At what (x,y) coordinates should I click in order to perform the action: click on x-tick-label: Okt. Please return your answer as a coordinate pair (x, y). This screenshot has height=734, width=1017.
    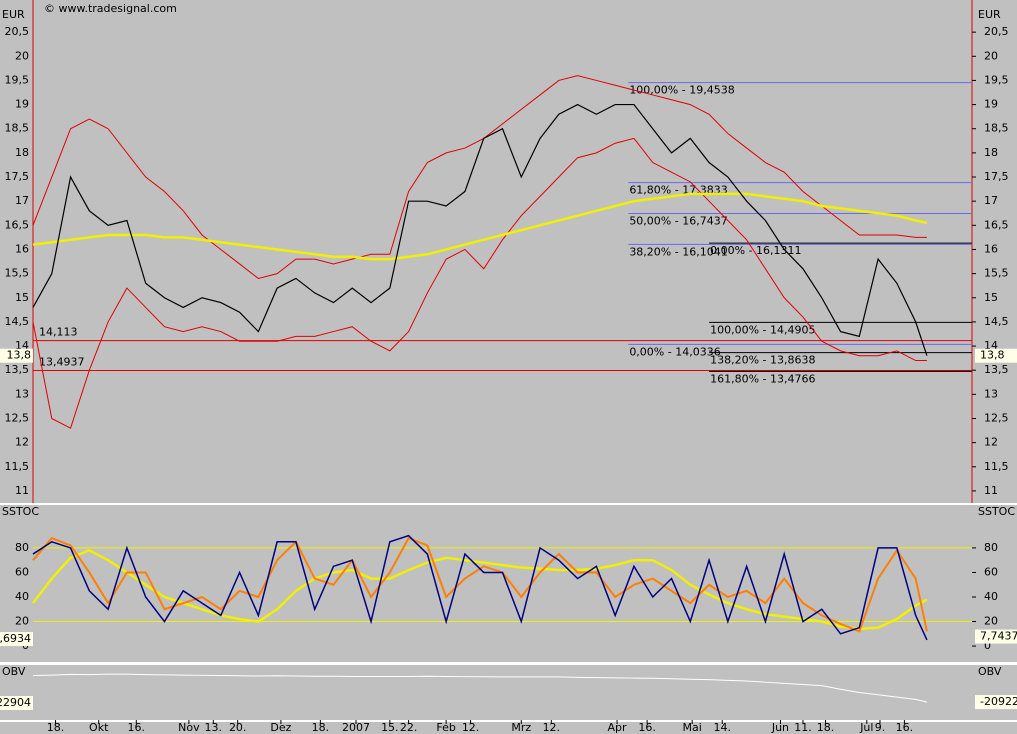
    Looking at the image, I should click on (99, 727).